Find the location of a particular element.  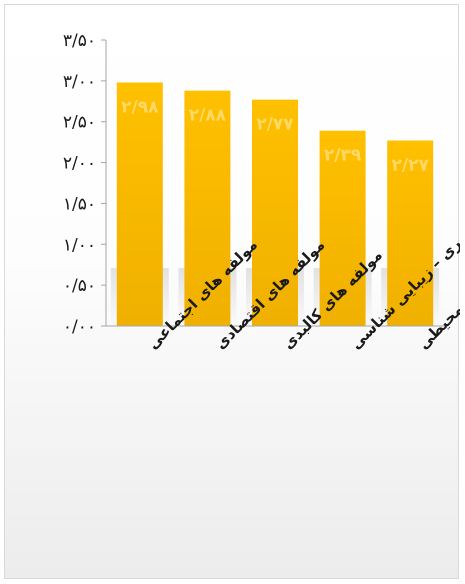

data-label: ۲/۷۷ is located at coordinates (275, 125).